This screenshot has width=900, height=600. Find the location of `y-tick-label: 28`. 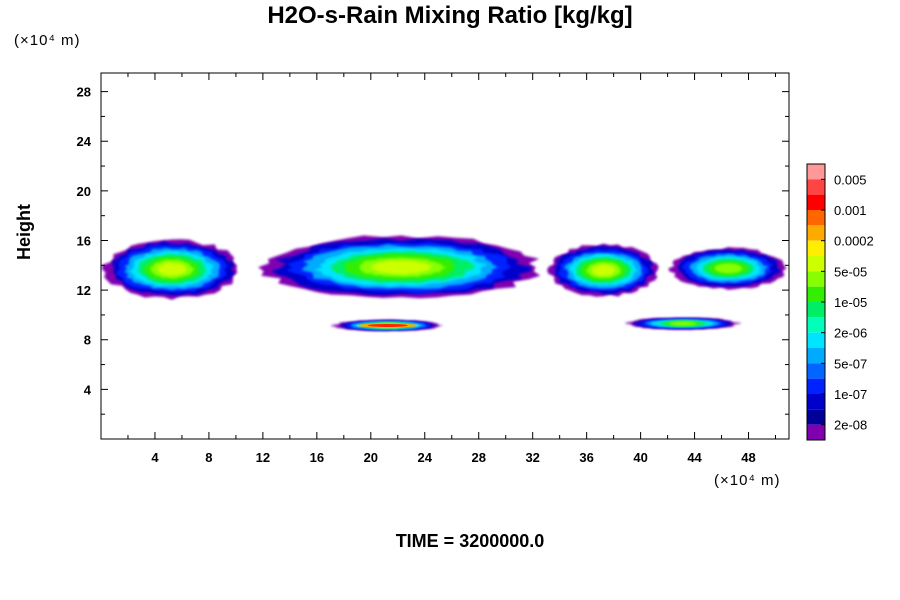

y-tick-label: 28 is located at coordinates (84, 92).